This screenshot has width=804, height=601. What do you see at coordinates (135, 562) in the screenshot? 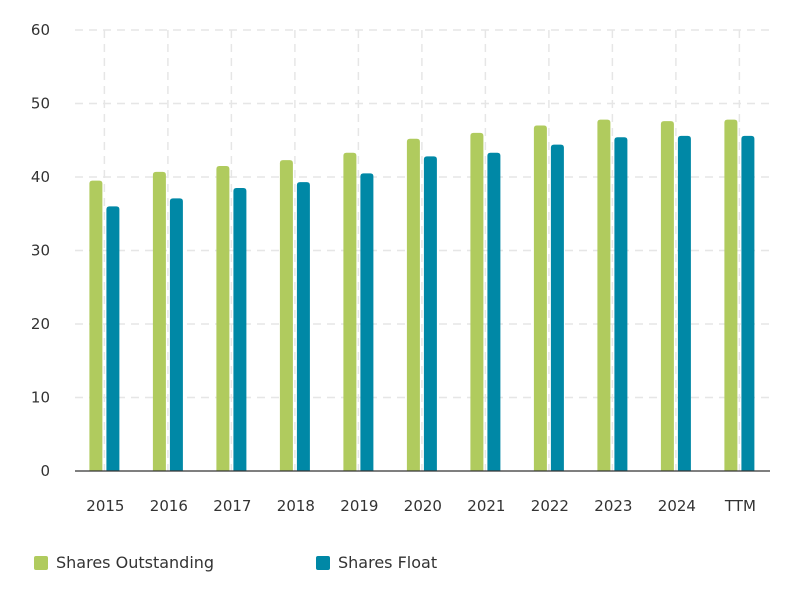
I see `legend-label: Shares Outstanding` at bounding box center [135, 562].